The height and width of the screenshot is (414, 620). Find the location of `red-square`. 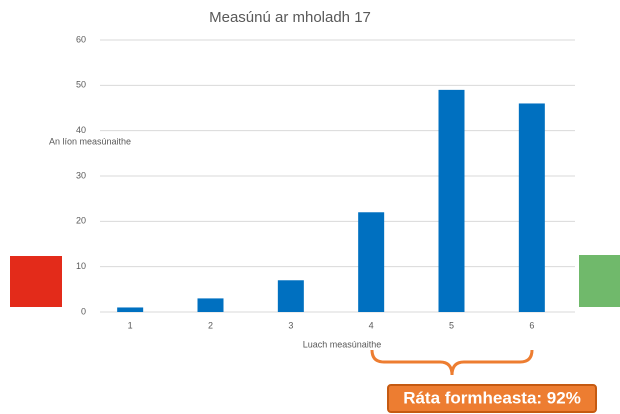

red-square is located at coordinates (36, 281).